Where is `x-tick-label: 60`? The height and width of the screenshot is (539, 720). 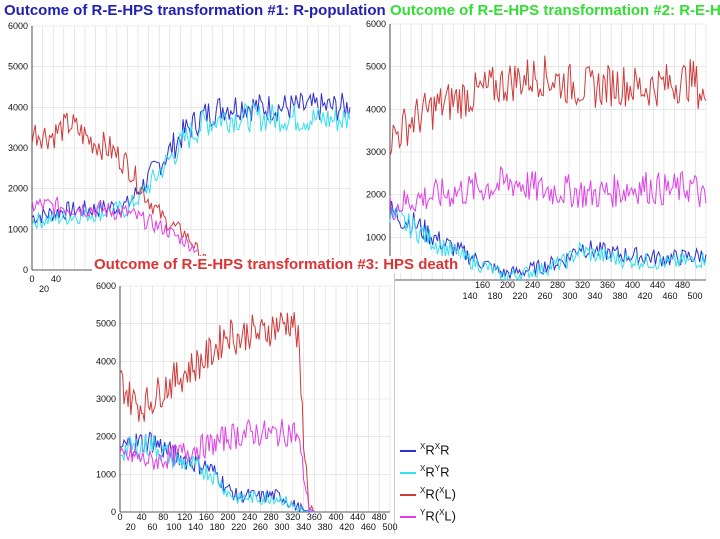 x-tick-label: 60 is located at coordinates (152, 527).